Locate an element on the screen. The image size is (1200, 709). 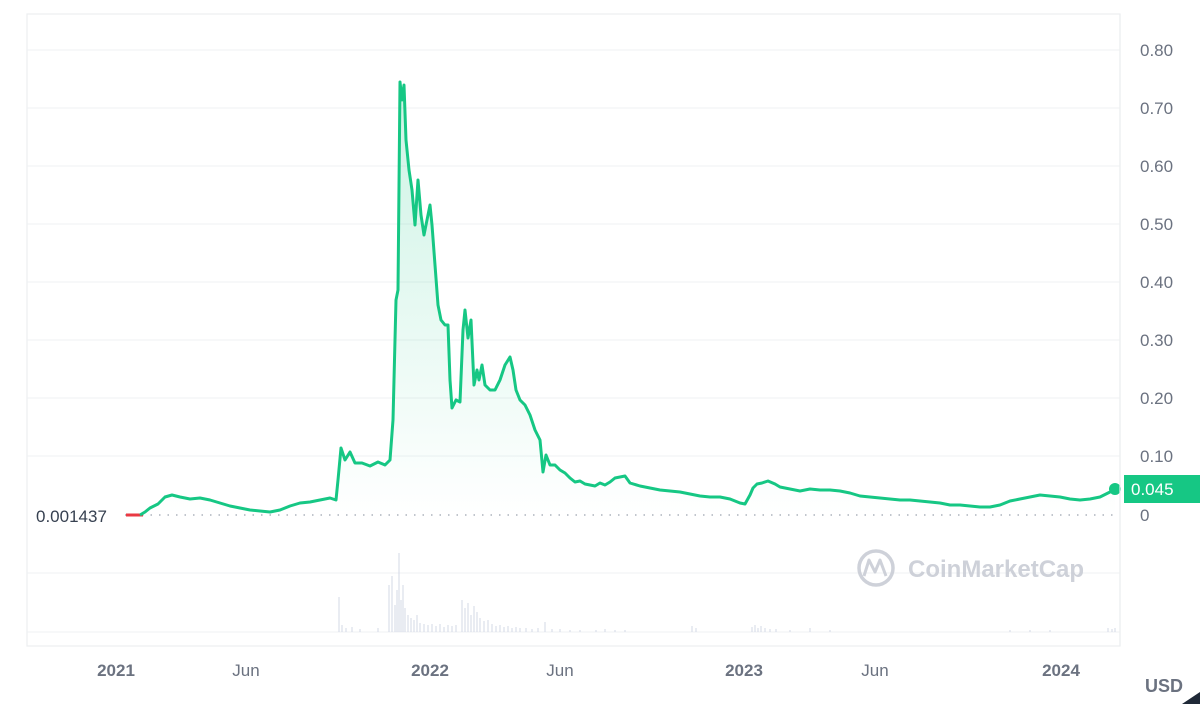
current-price-badge-bg is located at coordinates (1162, 489).